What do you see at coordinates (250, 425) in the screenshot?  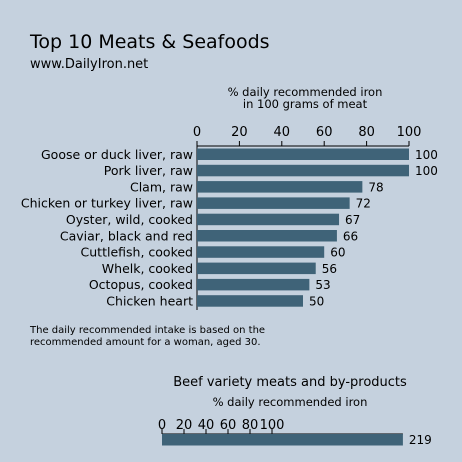 I see `second-tick-label: 80` at bounding box center [250, 425].